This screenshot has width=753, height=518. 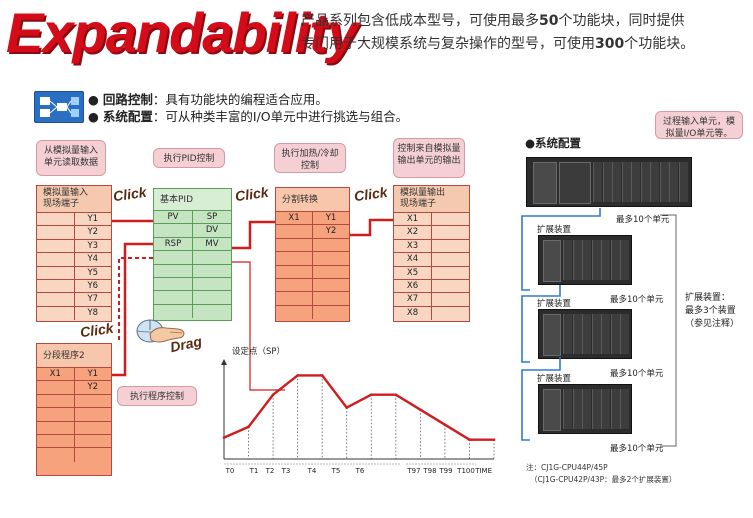 What do you see at coordinates (59, 107) in the screenshot?
I see `blocks-icon` at bounding box center [59, 107].